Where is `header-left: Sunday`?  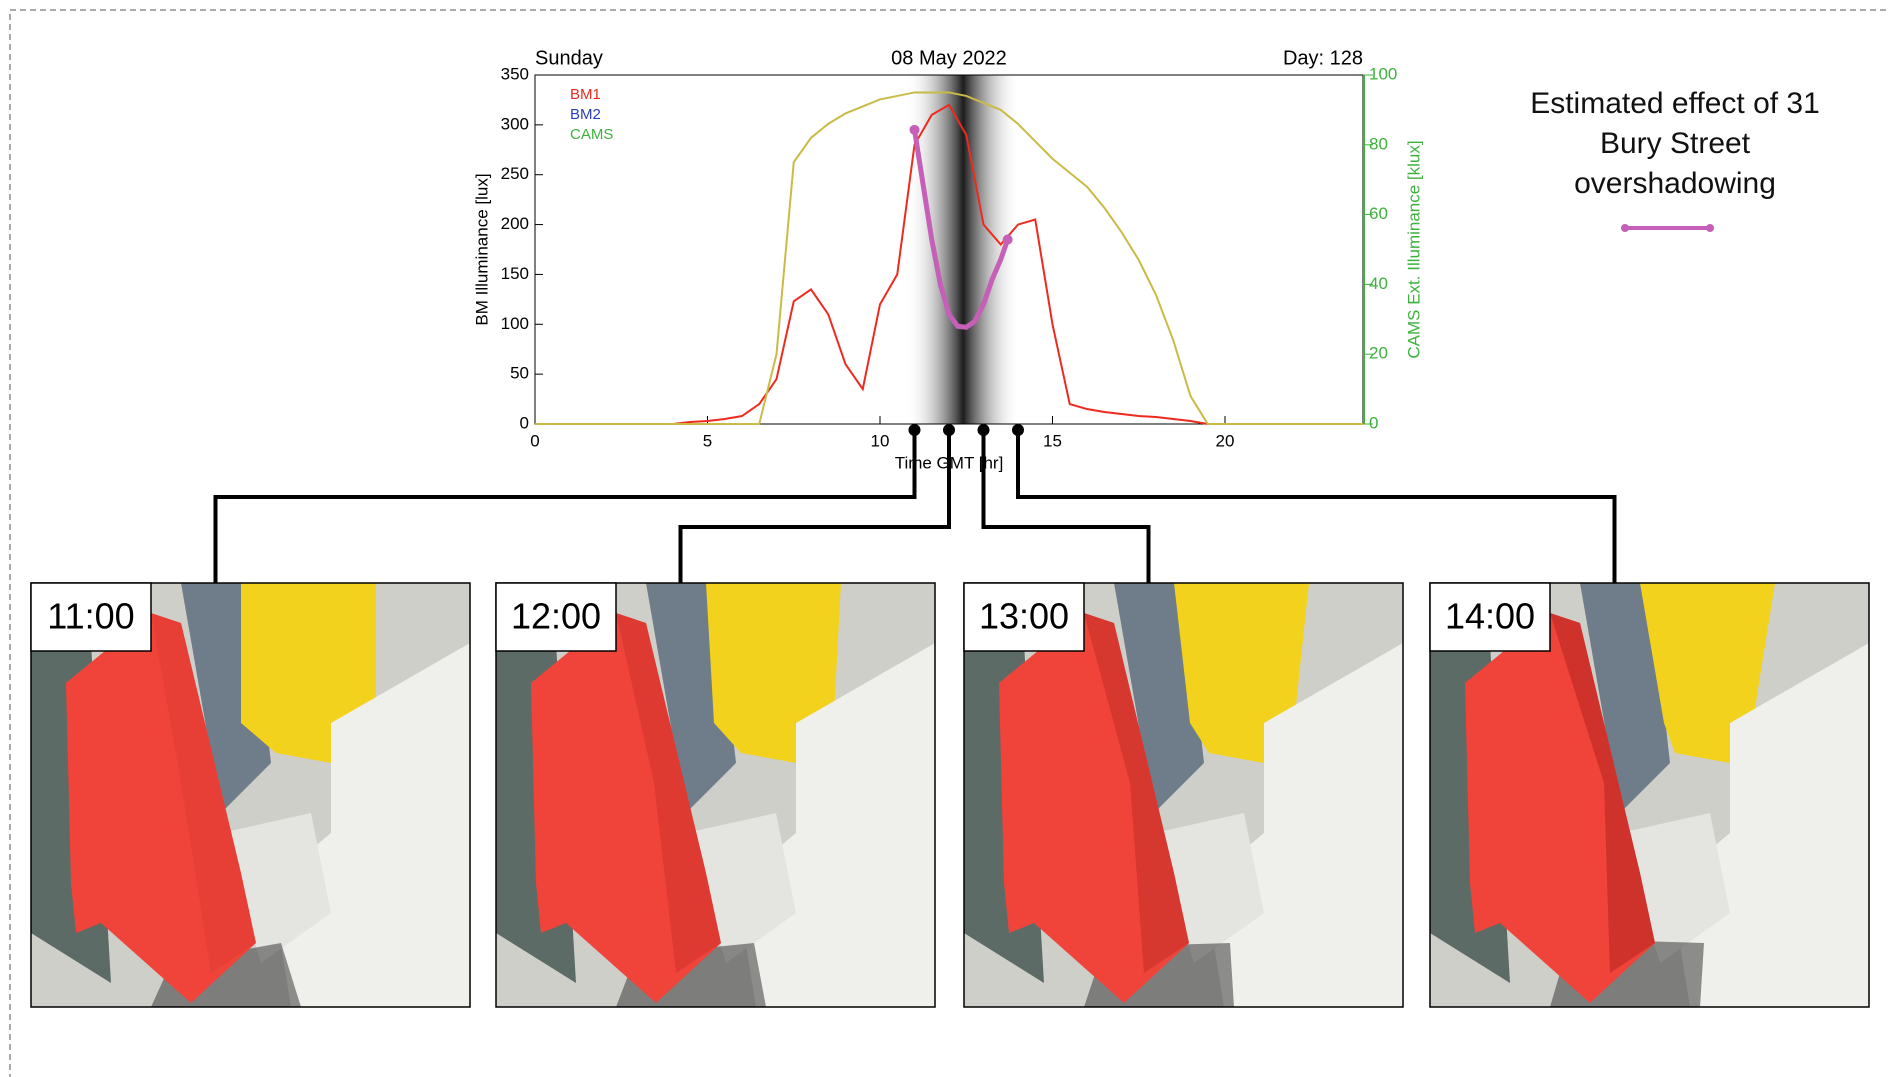 header-left: Sunday is located at coordinates (569, 58).